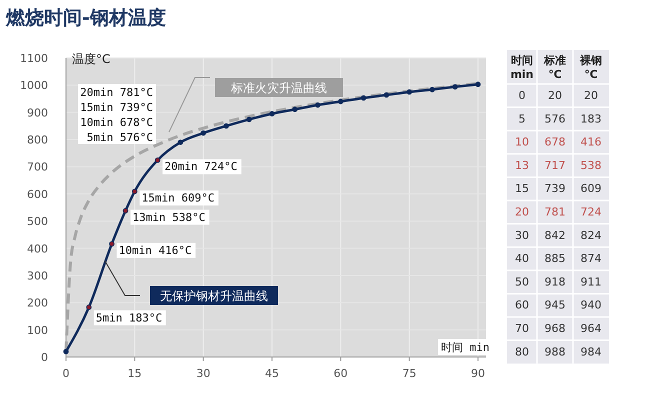 The height and width of the screenshot is (404, 646). I want to click on y-tick-label: 13, so click(522, 165).